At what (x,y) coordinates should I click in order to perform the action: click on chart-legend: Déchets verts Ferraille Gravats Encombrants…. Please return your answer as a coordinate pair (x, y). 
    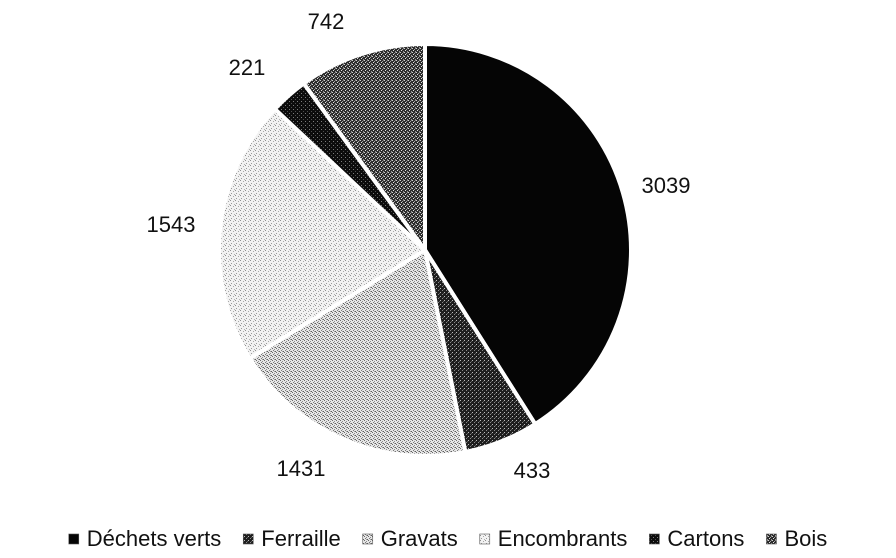
    Looking at the image, I should click on (447, 538).